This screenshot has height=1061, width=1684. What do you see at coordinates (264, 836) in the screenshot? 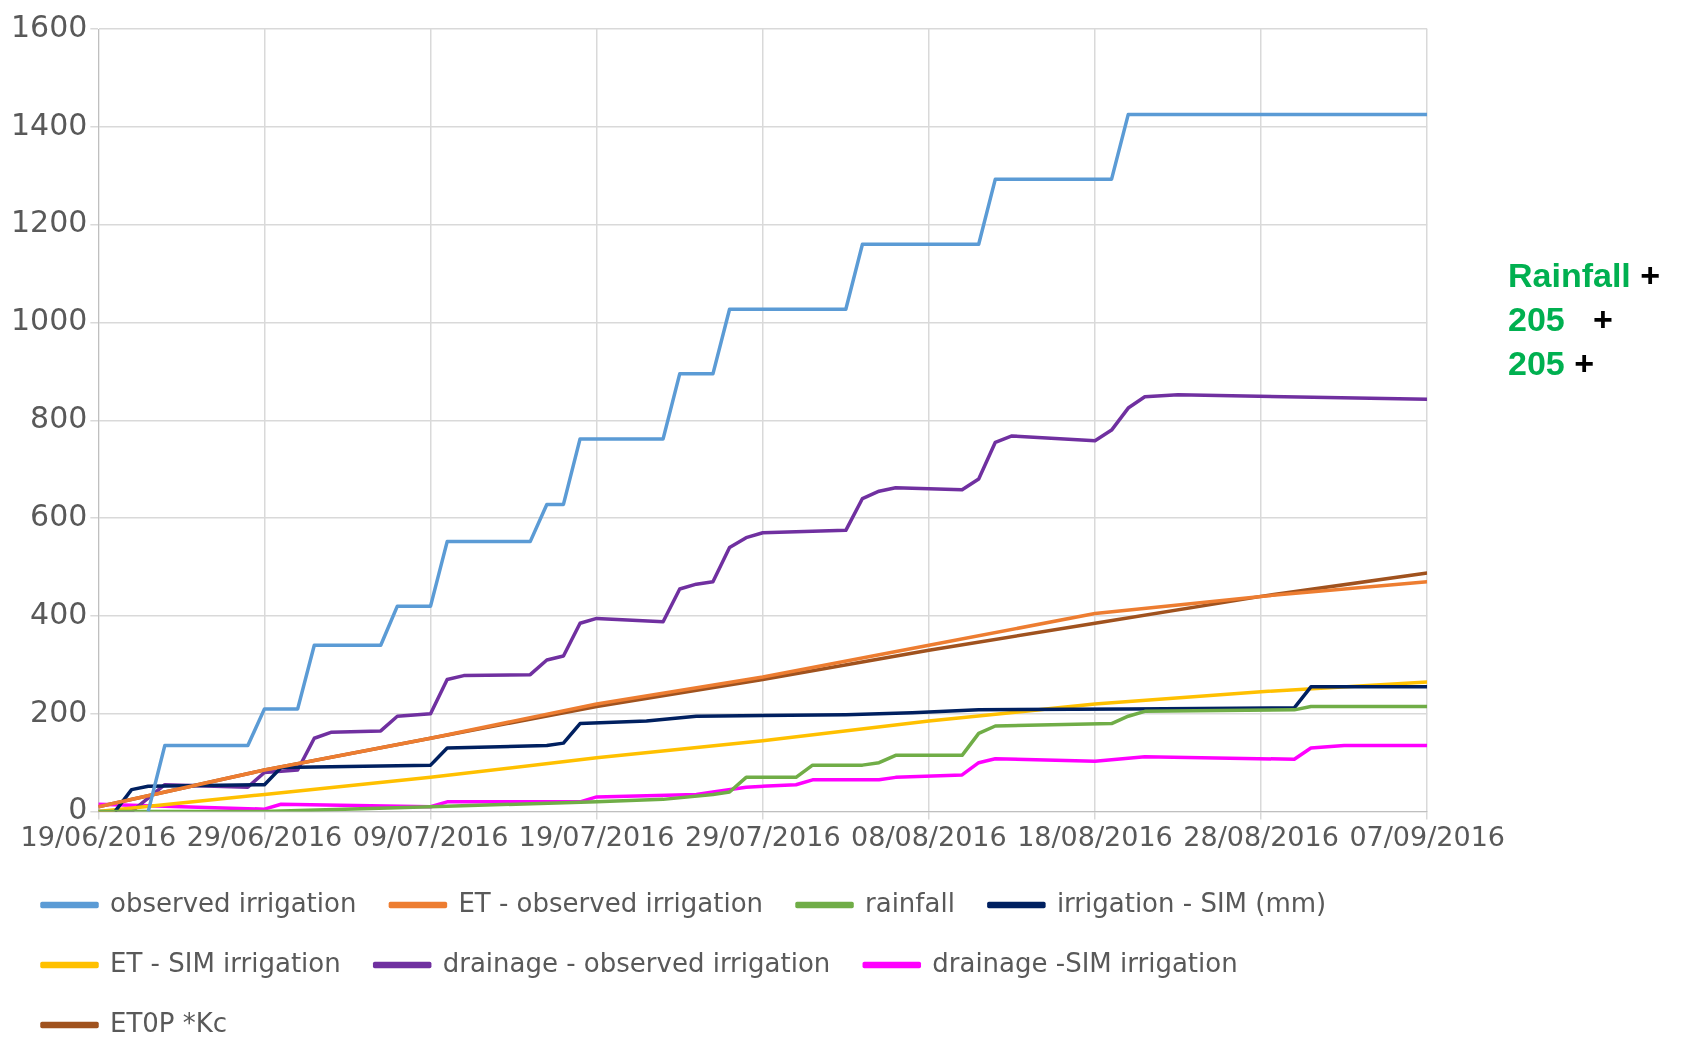
I see `x-tick-label: 29/06/2016` at bounding box center [264, 836].